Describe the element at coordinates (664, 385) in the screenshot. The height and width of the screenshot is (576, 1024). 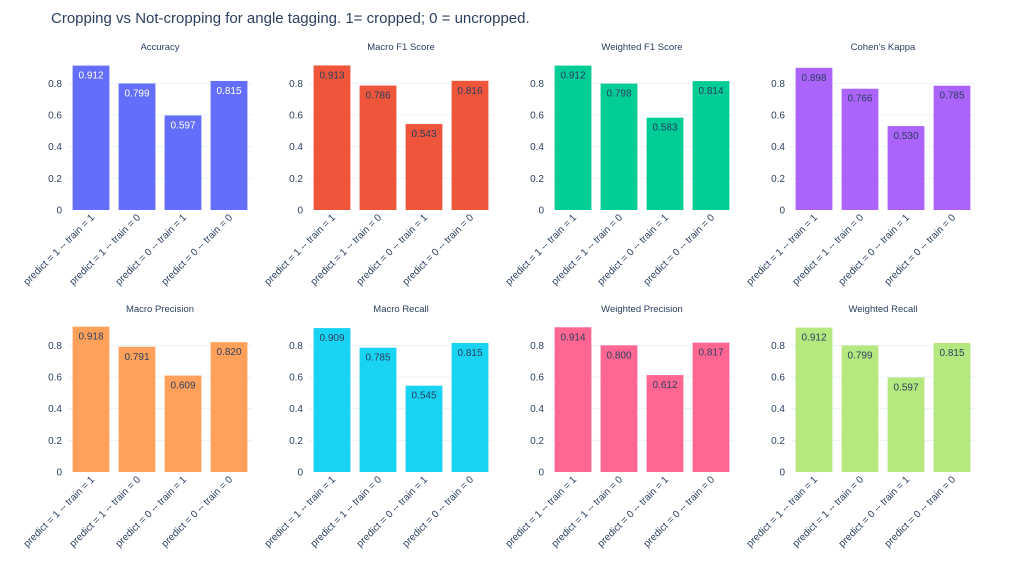
I see `bar-value-label: 0.612` at that location.